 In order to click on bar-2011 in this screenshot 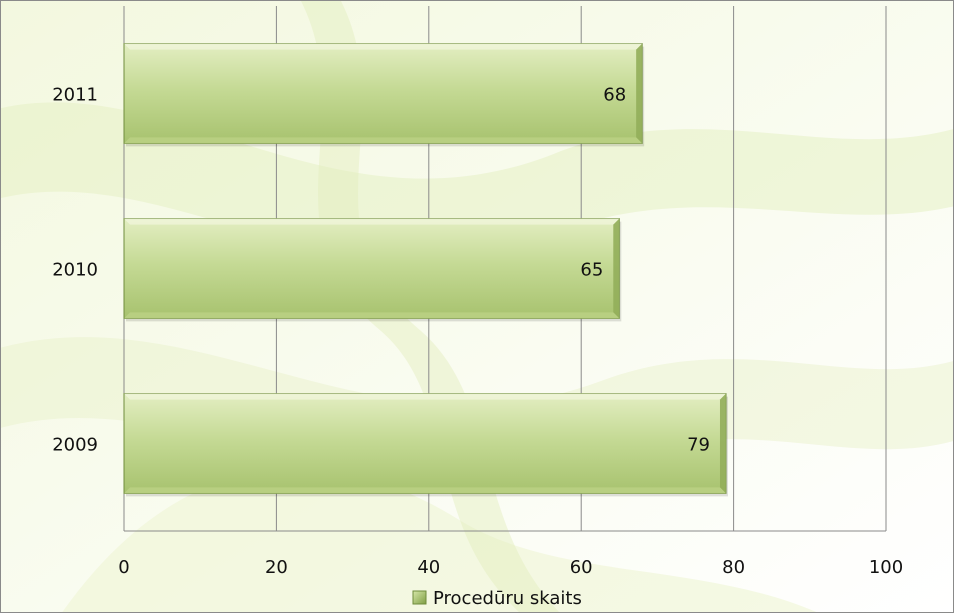, I will do `click(384, 95)`.